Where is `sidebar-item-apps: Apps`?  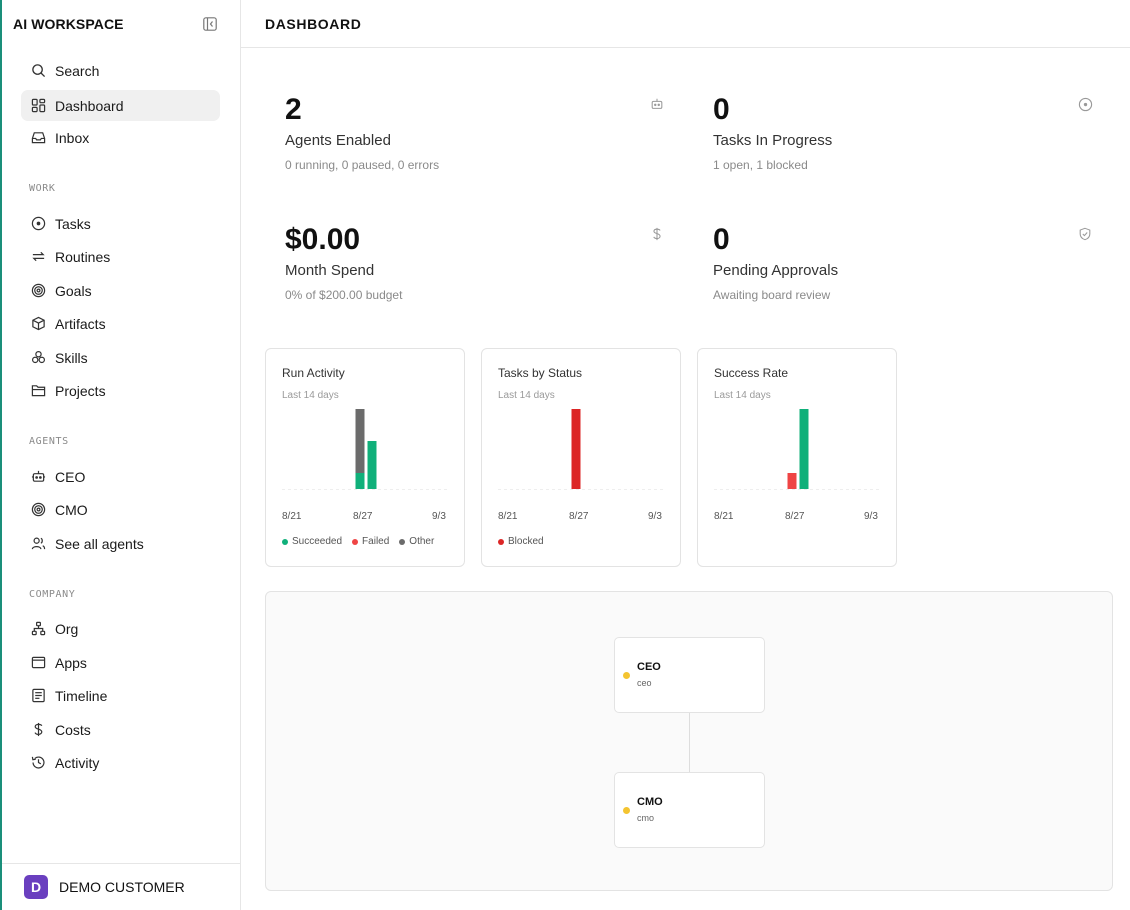 sidebar-item-apps: Apps is located at coordinates (120, 662).